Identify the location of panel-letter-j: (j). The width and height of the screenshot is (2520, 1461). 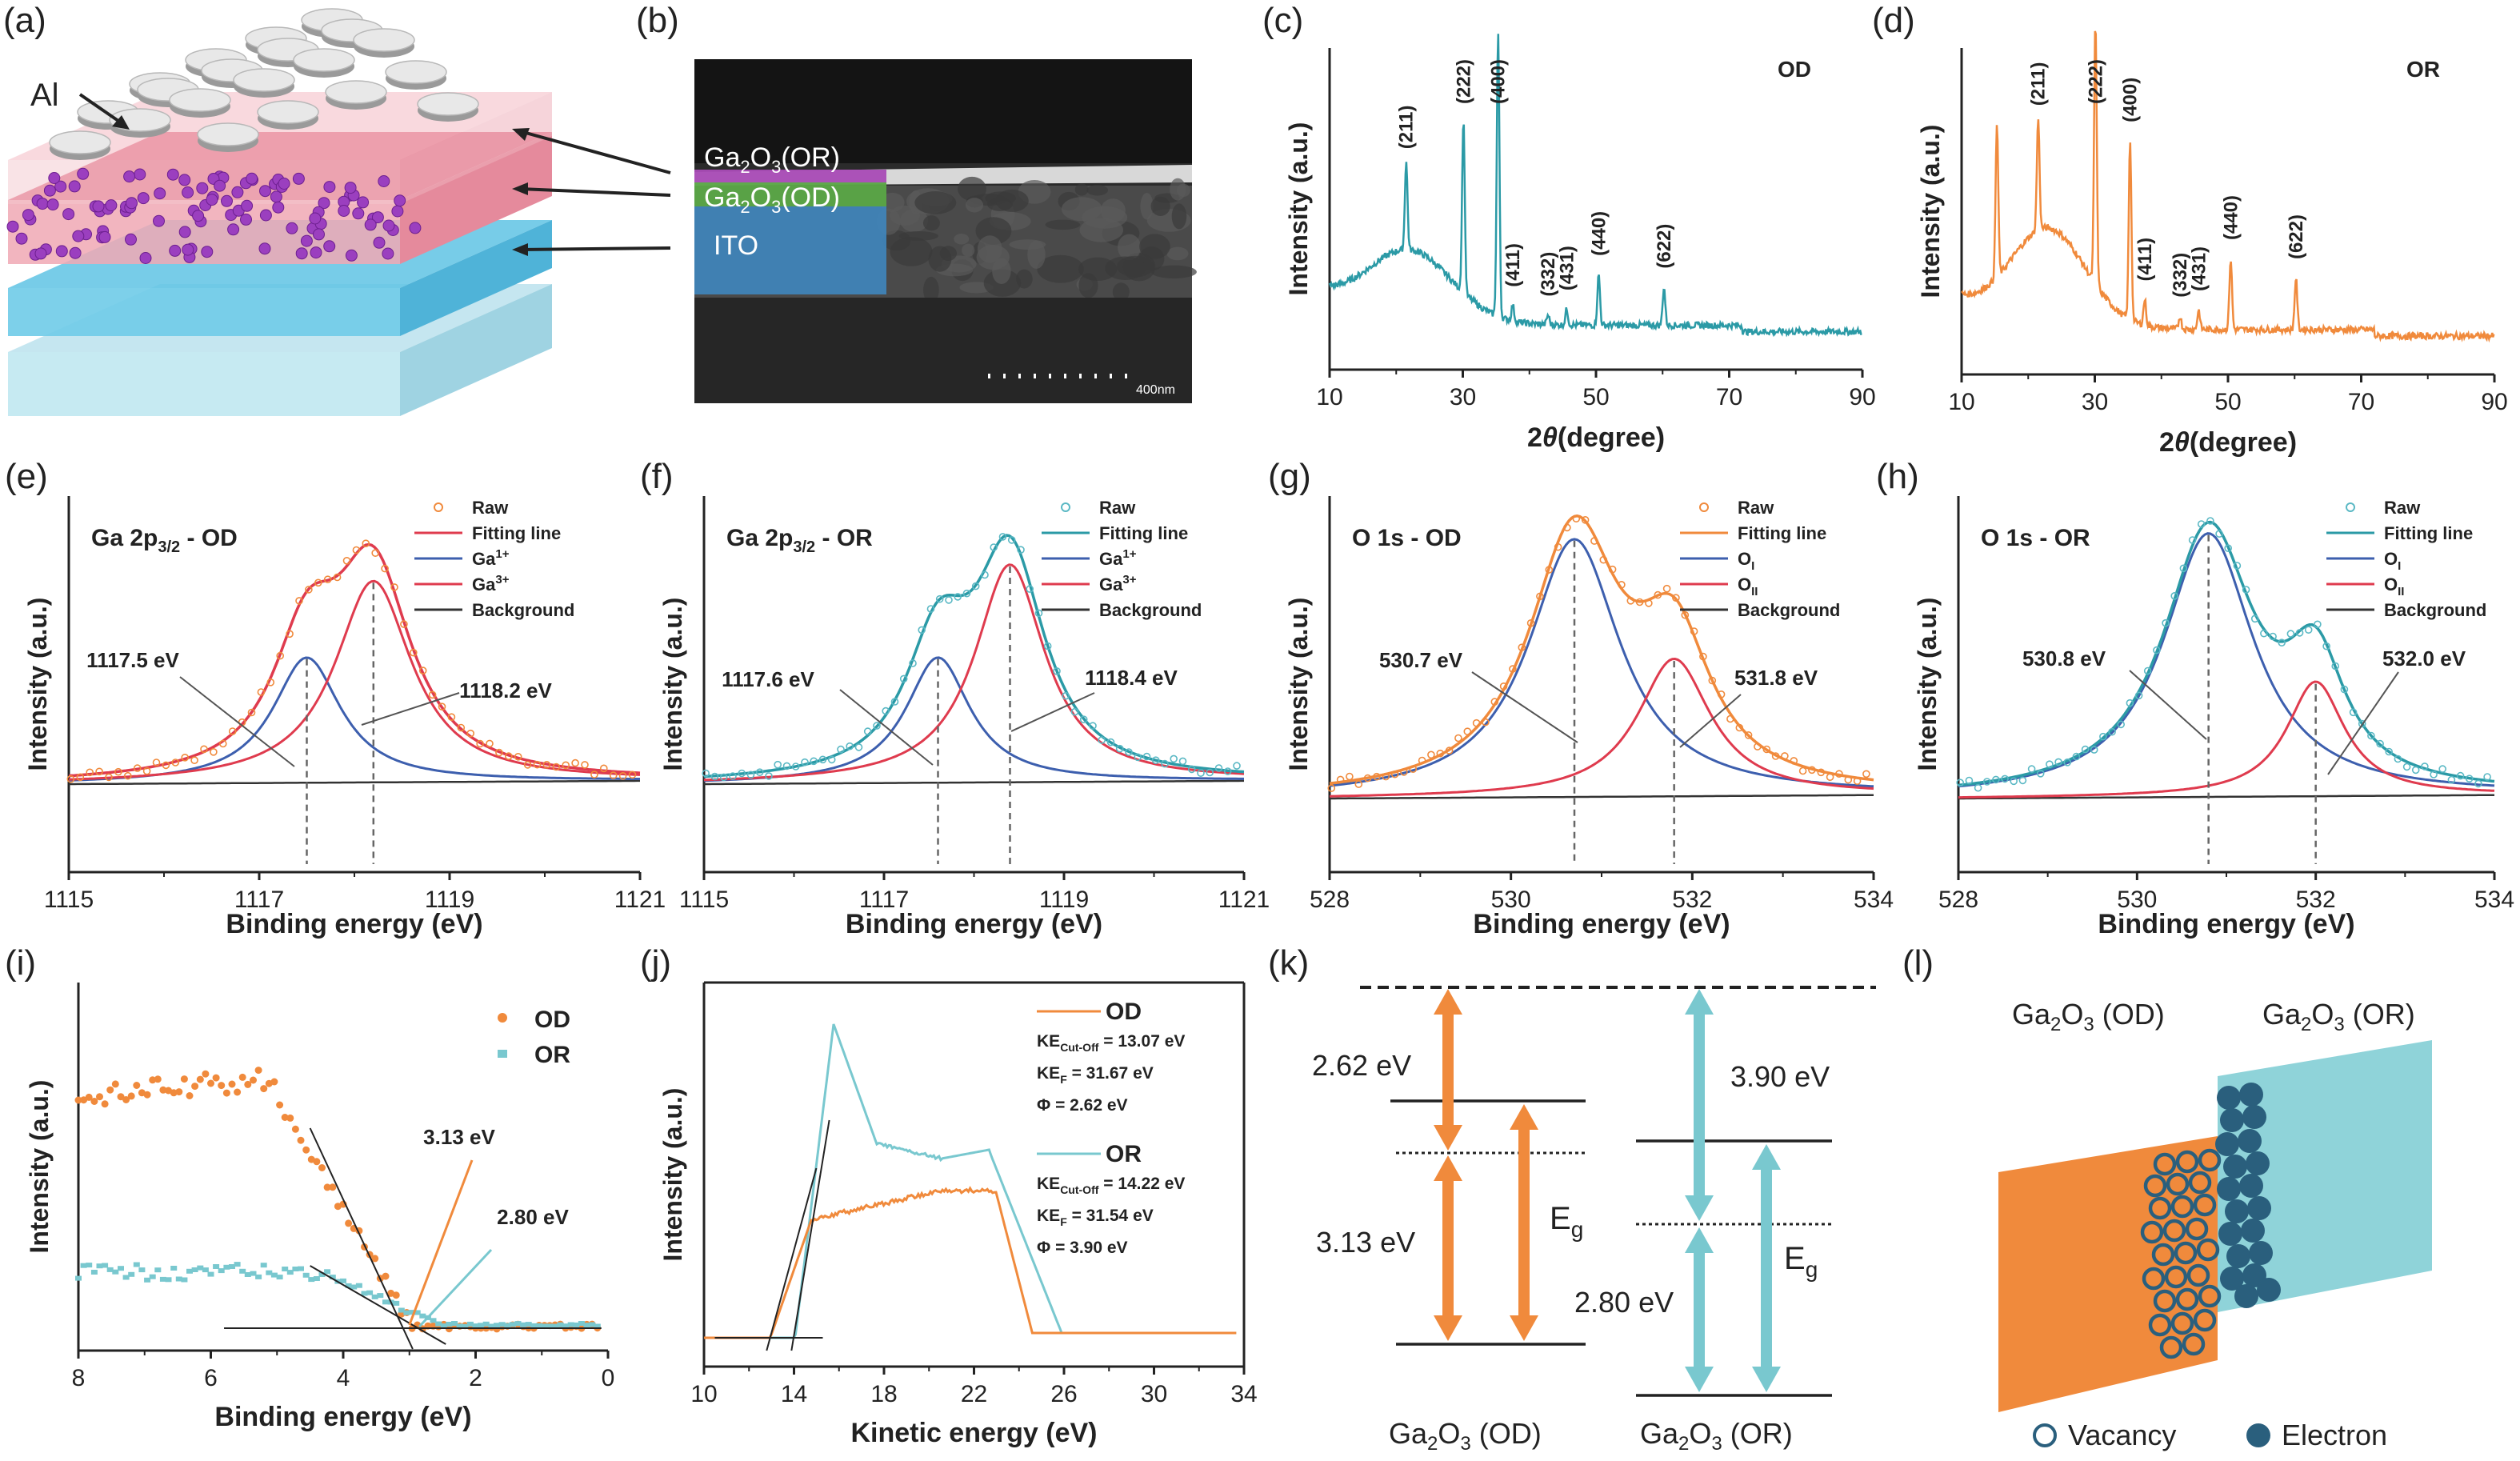
(655, 963).